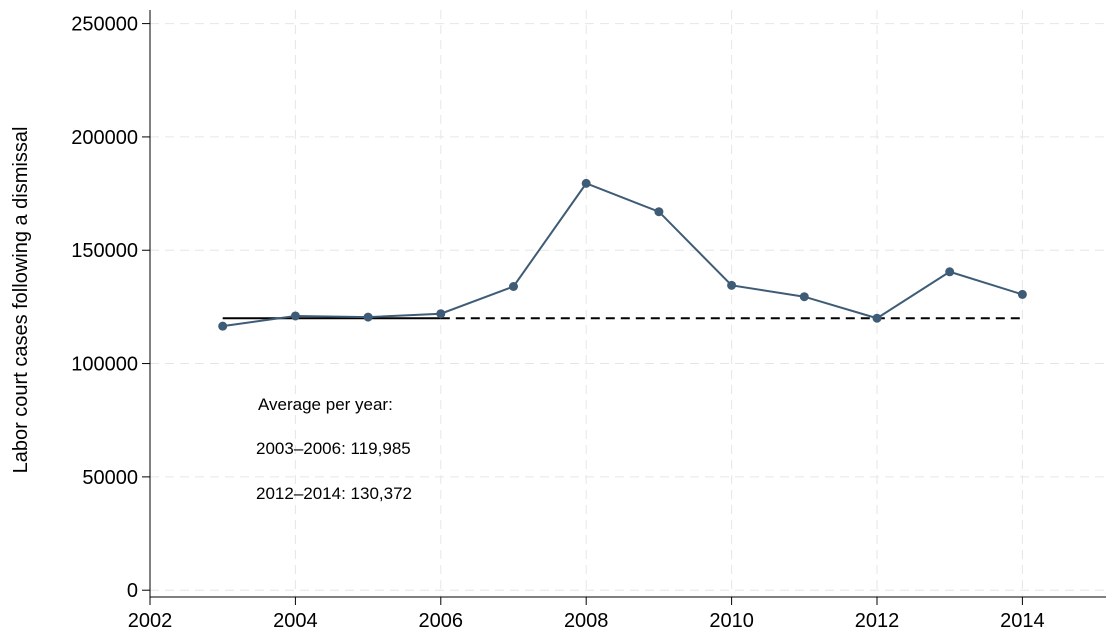  I want to click on annotation-line1: 2003–2006: 119,985, so click(333, 448).